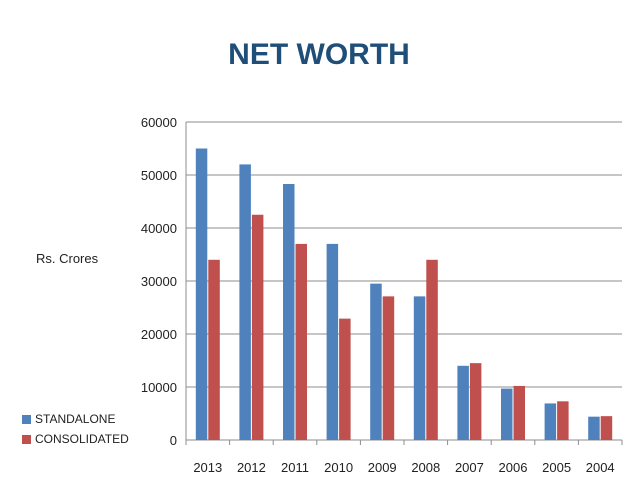  I want to click on y-tick-label: 40000, so click(159, 228).